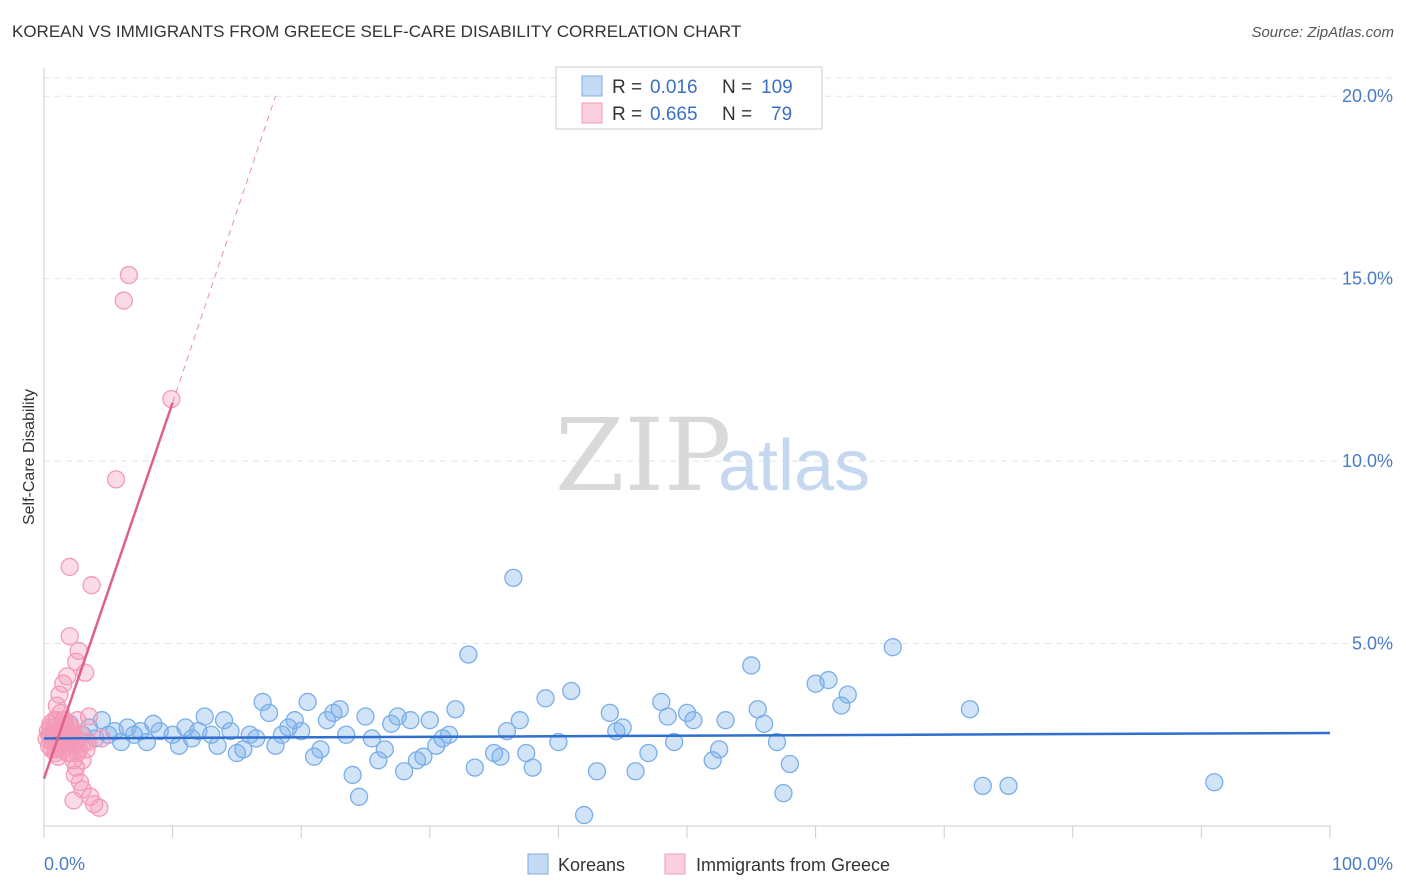  I want to click on legend-r-label-greece: R =, so click(627, 114).